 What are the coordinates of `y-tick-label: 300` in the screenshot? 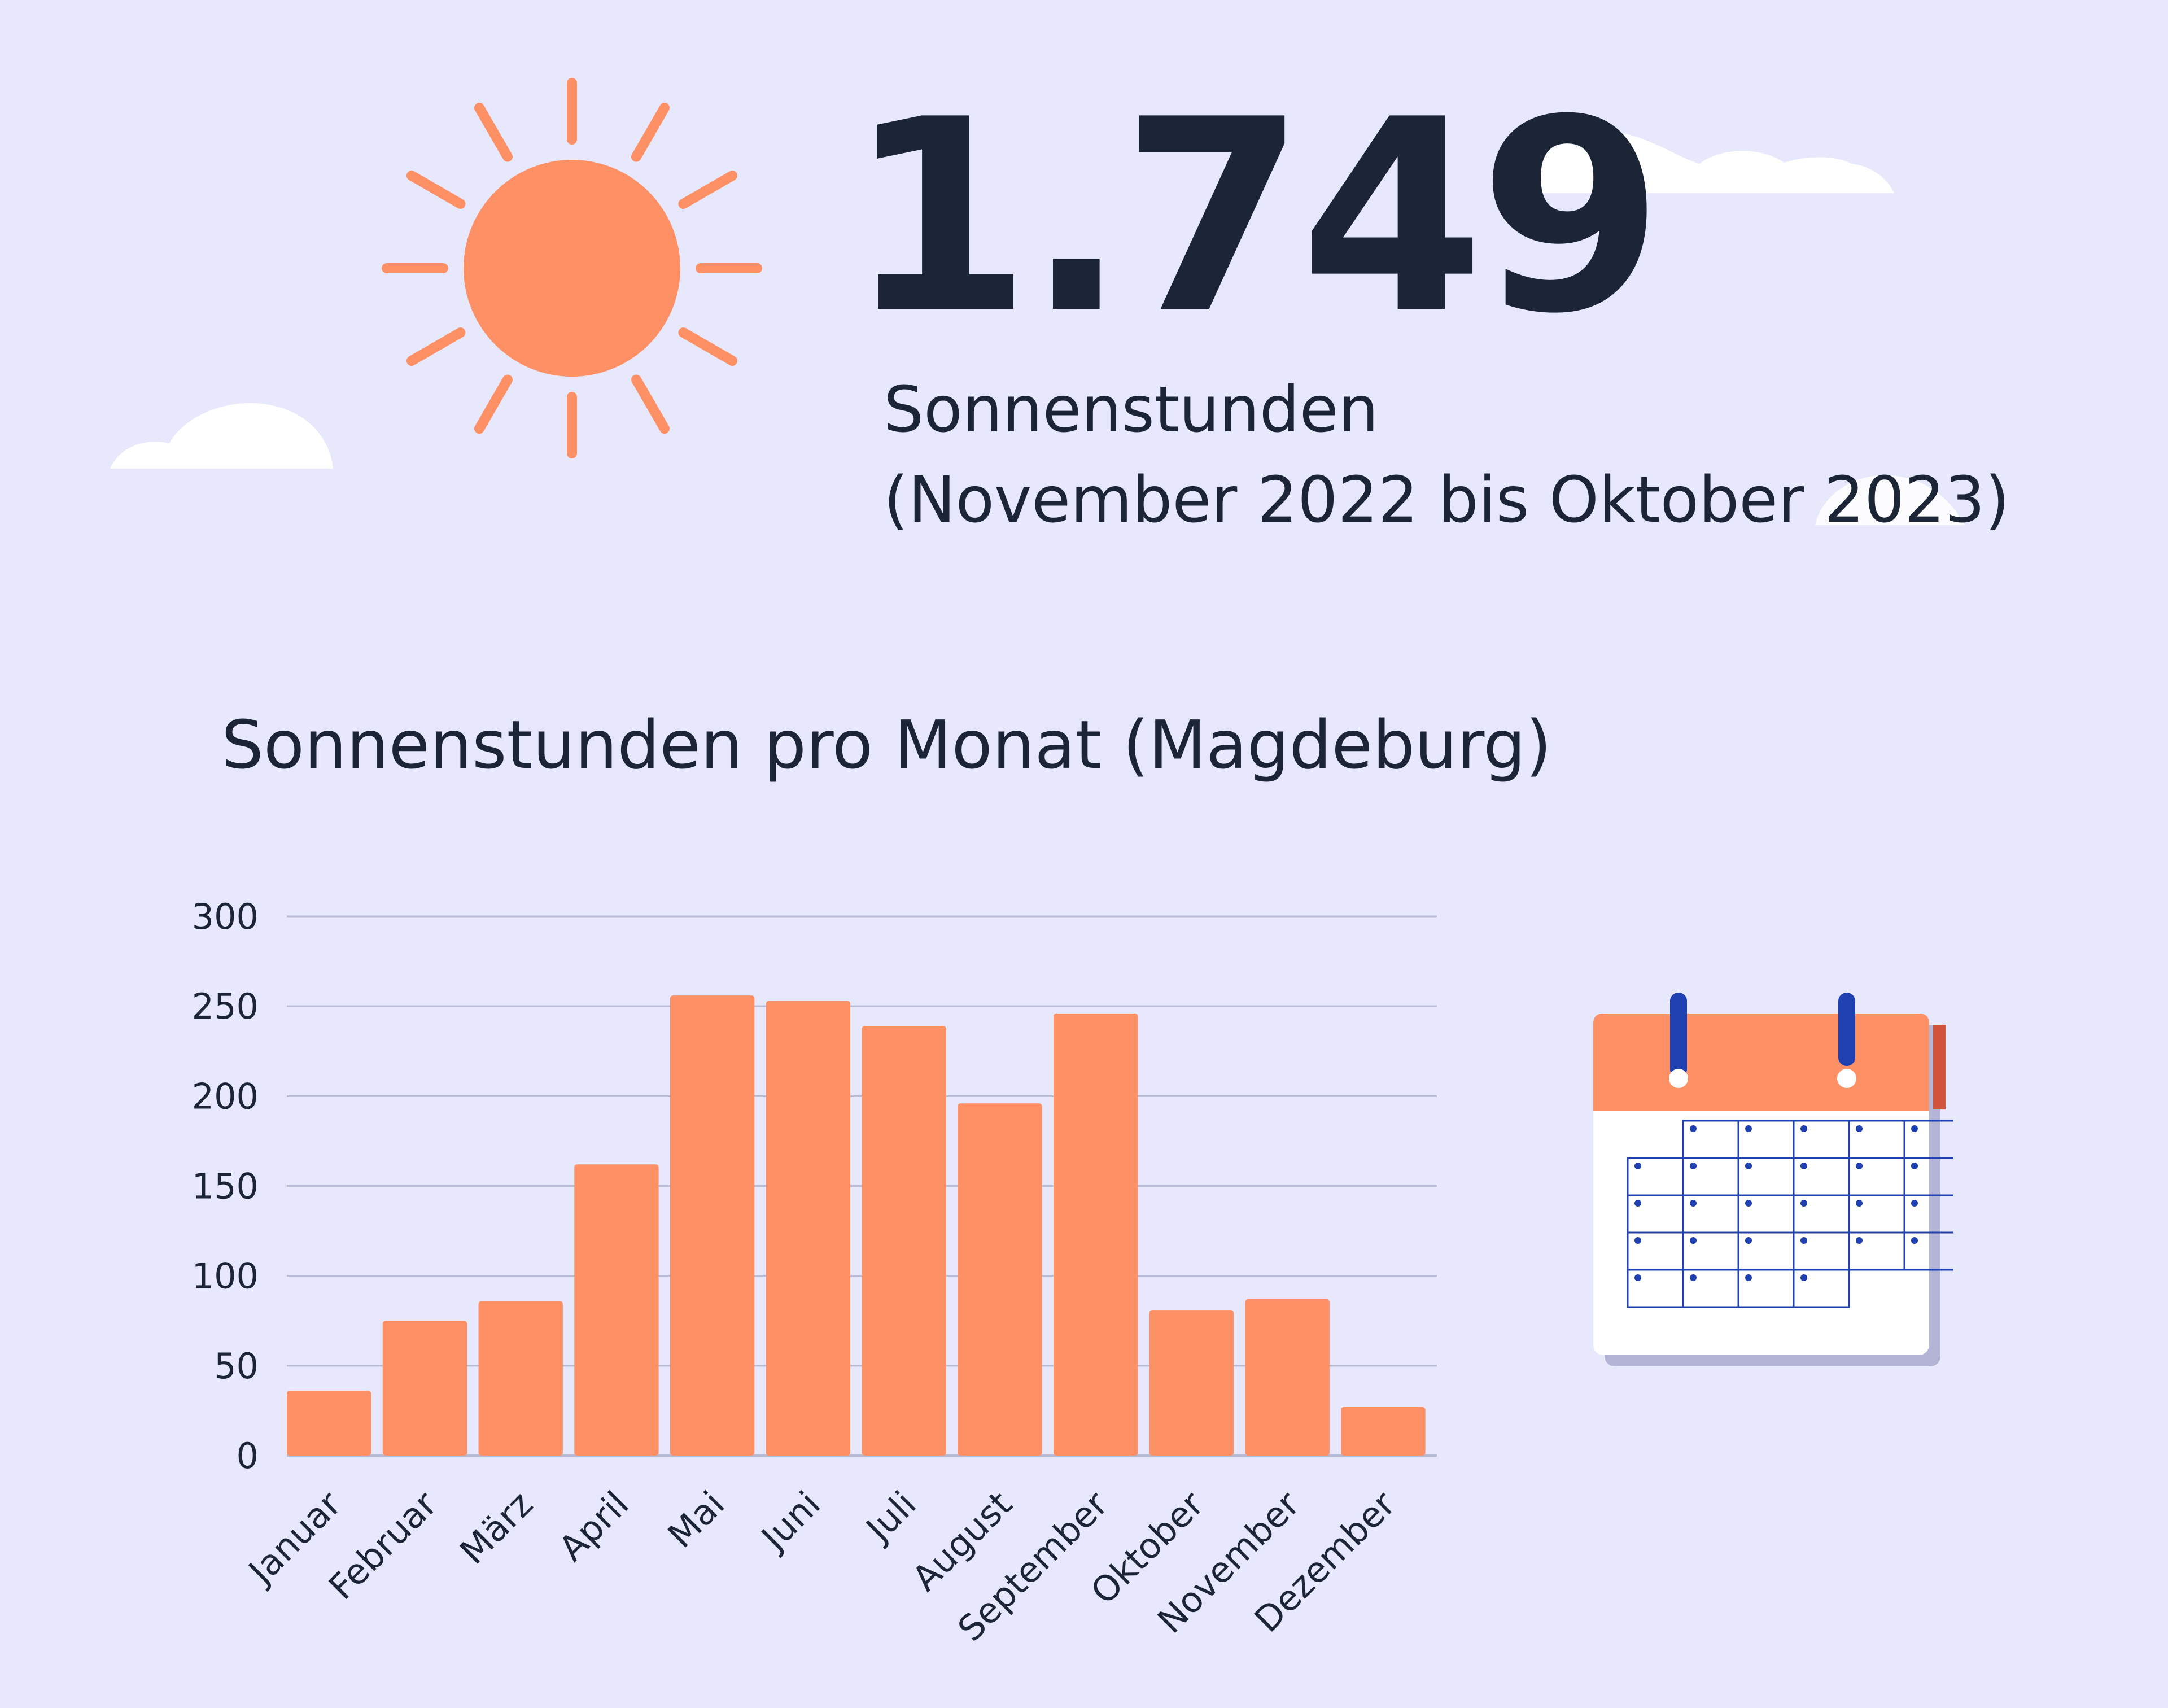 It's located at (225, 916).